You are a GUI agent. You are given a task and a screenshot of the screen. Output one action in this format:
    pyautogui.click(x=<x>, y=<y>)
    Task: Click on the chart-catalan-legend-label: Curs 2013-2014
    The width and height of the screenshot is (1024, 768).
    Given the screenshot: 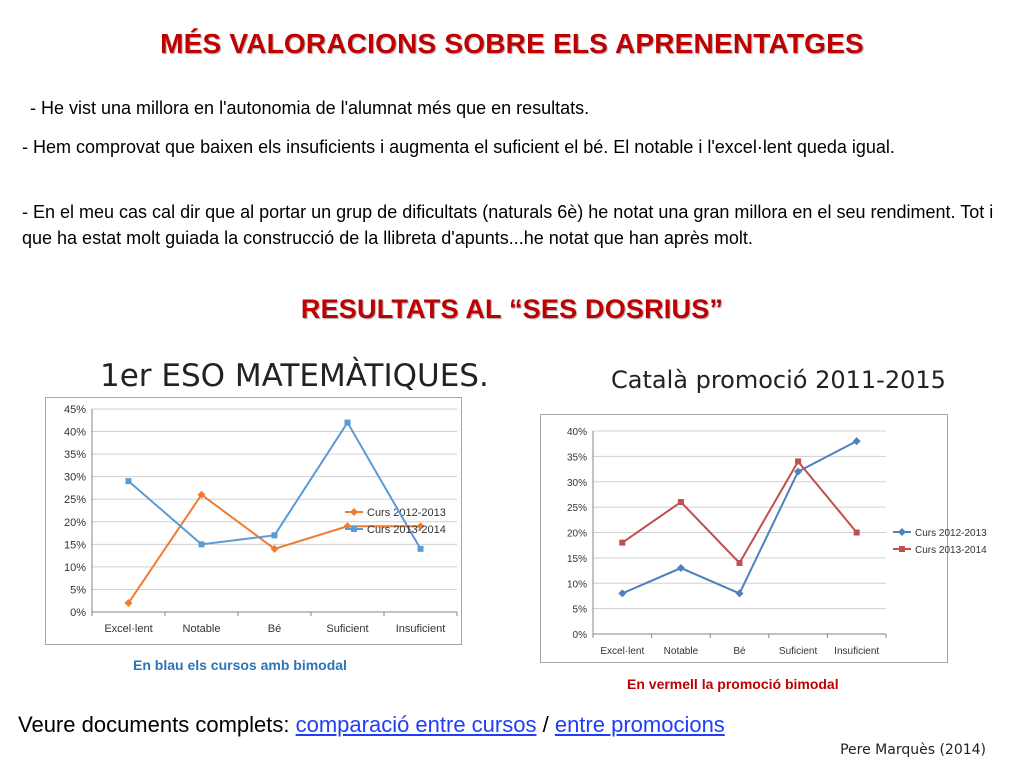 What is the action you would take?
    pyautogui.click(x=951, y=550)
    